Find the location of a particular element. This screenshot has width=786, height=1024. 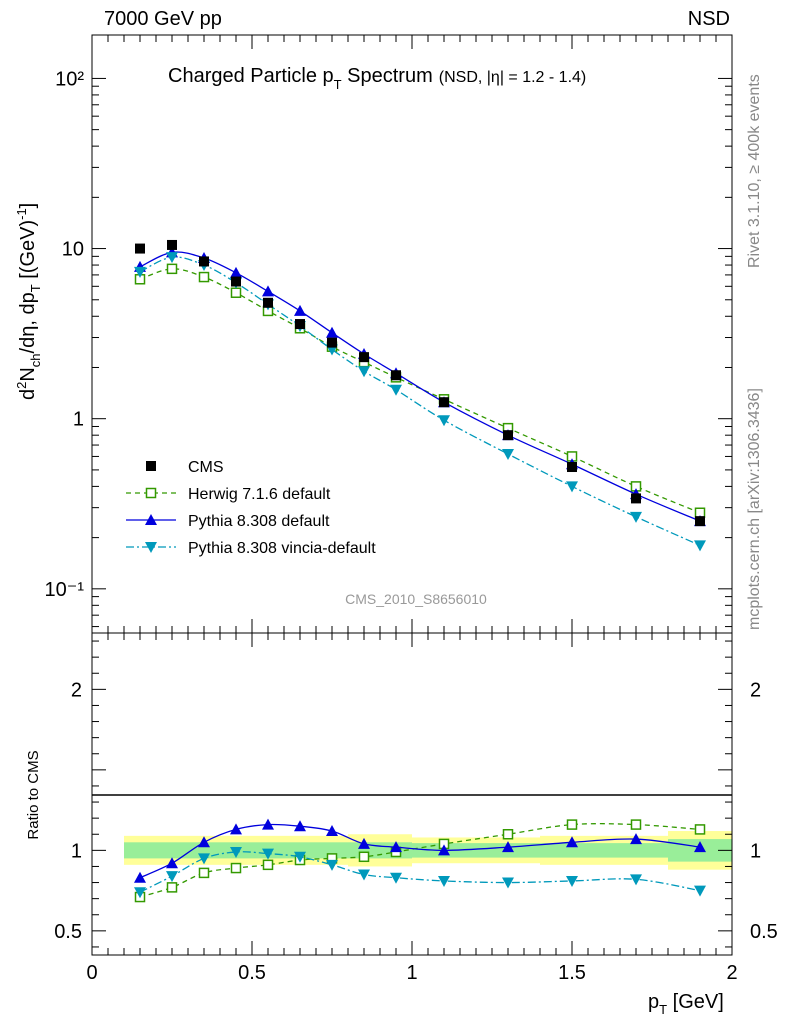

top-y-axis-label: d2Nch/dη, dpT [(GeV)-1] is located at coordinates (28, 301).